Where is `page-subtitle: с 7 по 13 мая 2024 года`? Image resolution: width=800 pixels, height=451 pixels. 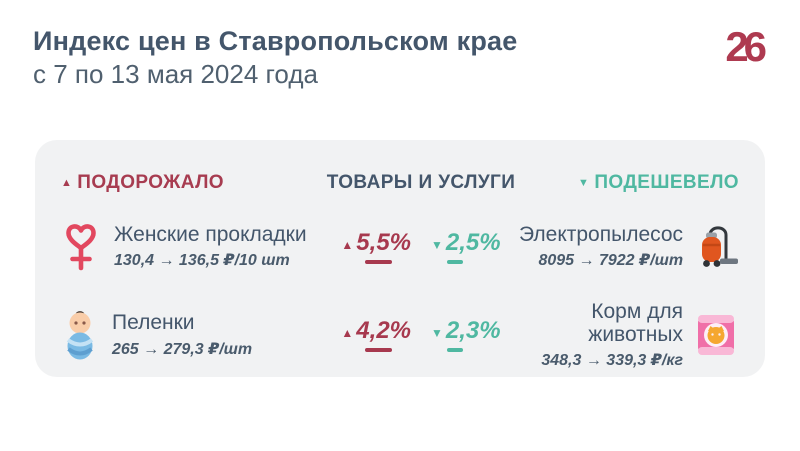 page-subtitle: с 7 по 13 мая 2024 года is located at coordinates (175, 74).